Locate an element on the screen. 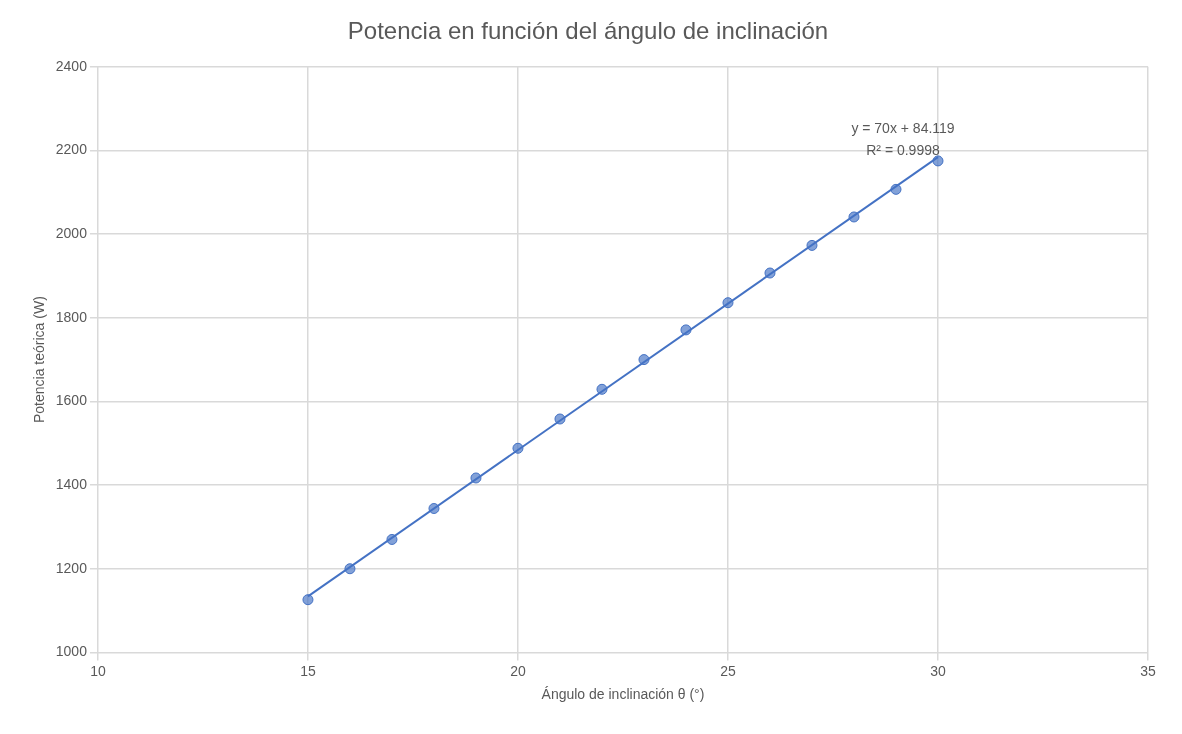 The width and height of the screenshot is (1182, 734). y-tick-label: 2400 is located at coordinates (71, 65).